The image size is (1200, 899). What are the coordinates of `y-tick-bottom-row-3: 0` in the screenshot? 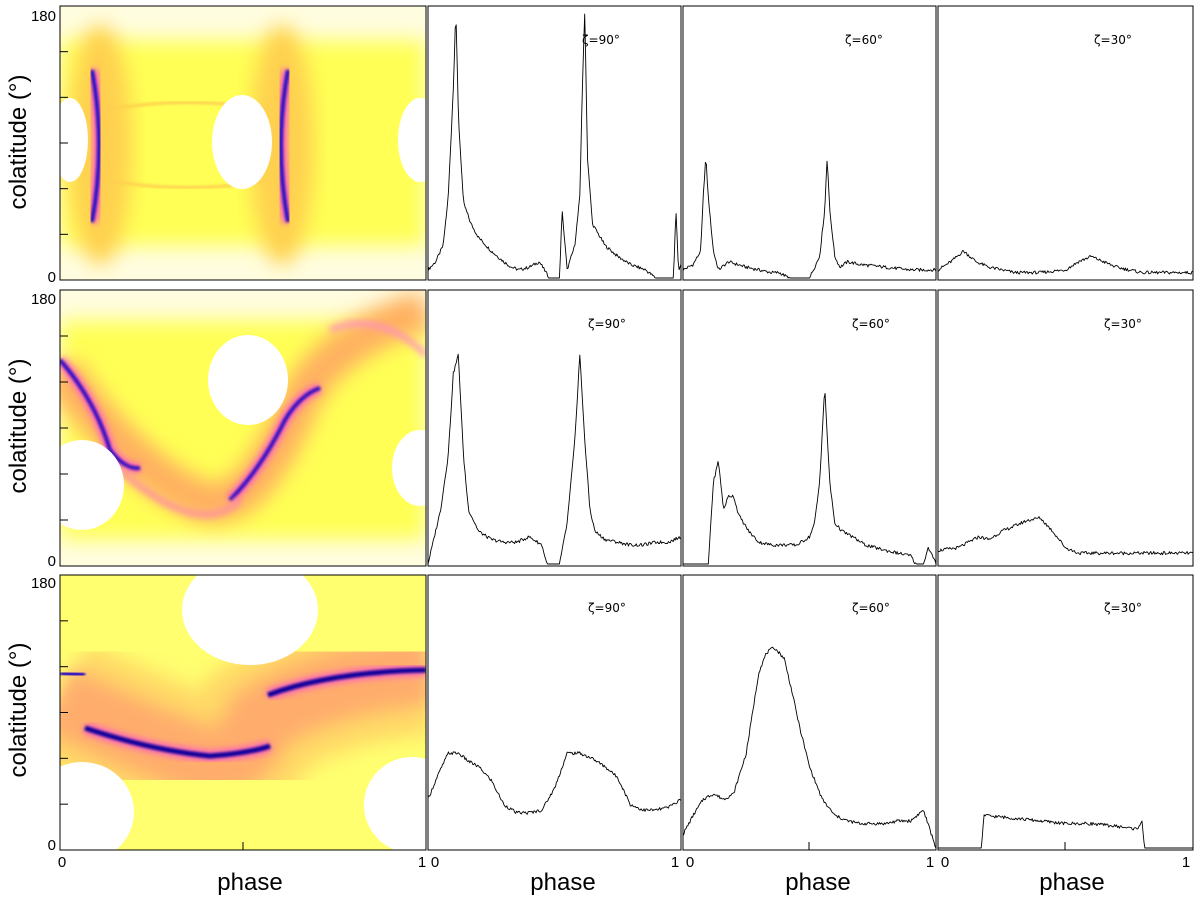 It's located at (52, 845).